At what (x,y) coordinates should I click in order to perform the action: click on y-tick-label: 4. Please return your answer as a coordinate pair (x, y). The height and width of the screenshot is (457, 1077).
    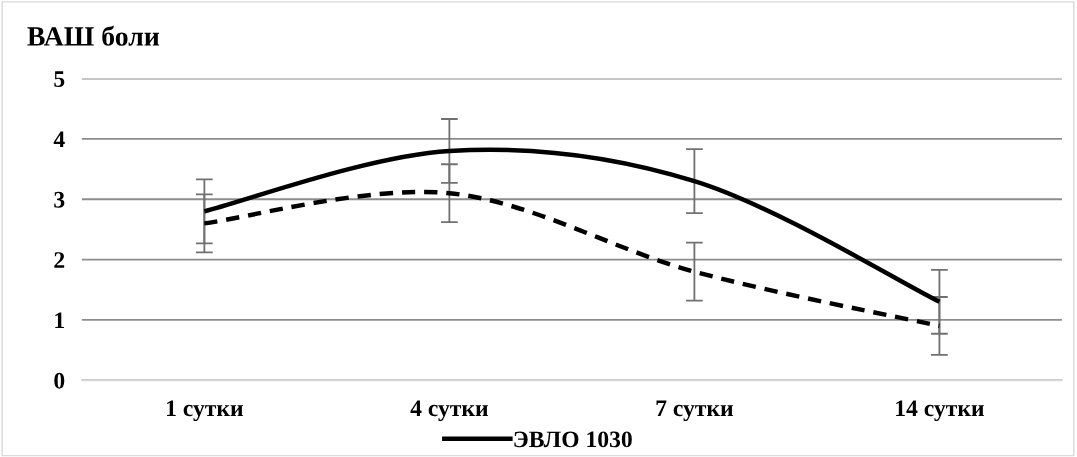
    Looking at the image, I should click on (59, 139).